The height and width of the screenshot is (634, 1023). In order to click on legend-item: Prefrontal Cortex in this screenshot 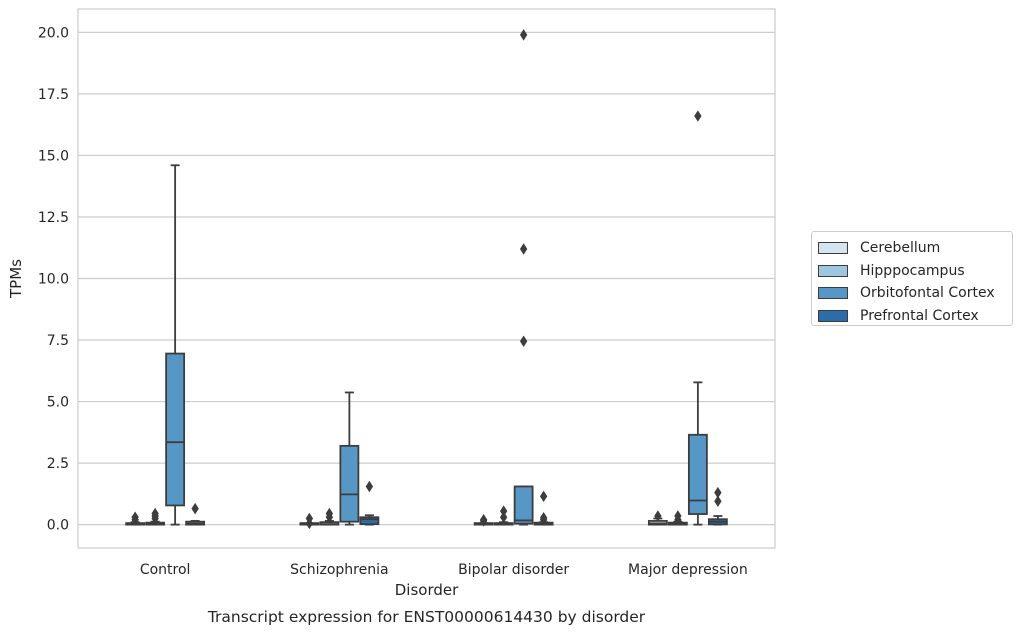, I will do `click(915, 316)`.